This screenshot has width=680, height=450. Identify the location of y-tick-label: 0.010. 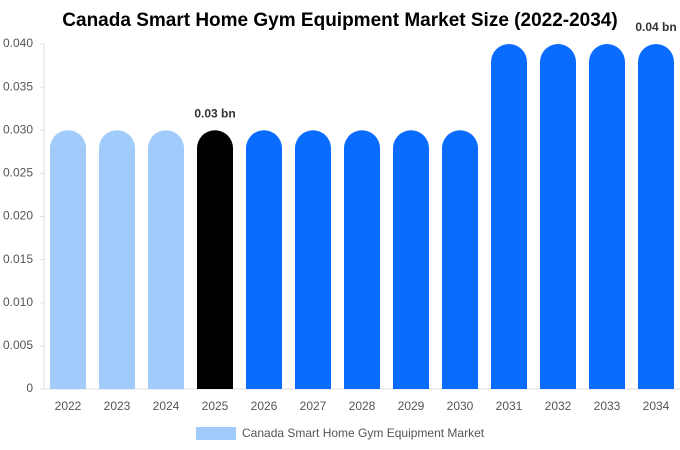
(18, 302).